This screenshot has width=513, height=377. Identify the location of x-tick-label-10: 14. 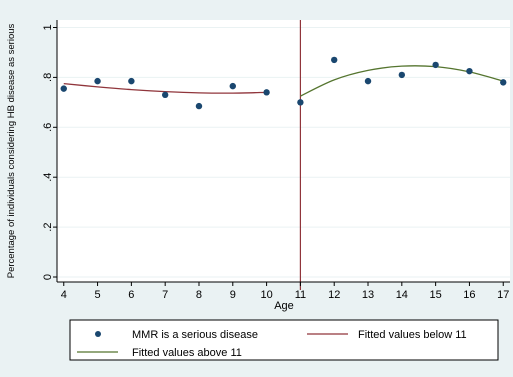
(402, 295).